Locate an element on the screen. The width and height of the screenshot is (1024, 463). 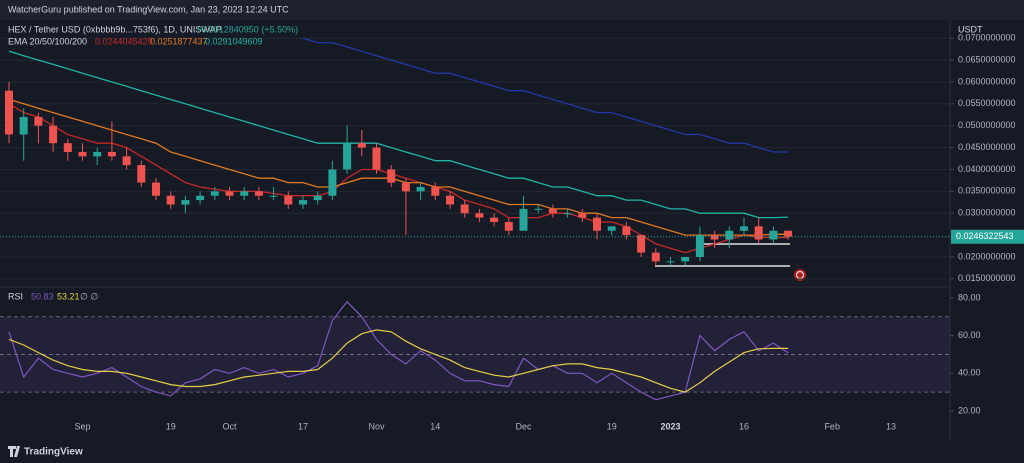
x-tick-label: Nov is located at coordinates (376, 426).